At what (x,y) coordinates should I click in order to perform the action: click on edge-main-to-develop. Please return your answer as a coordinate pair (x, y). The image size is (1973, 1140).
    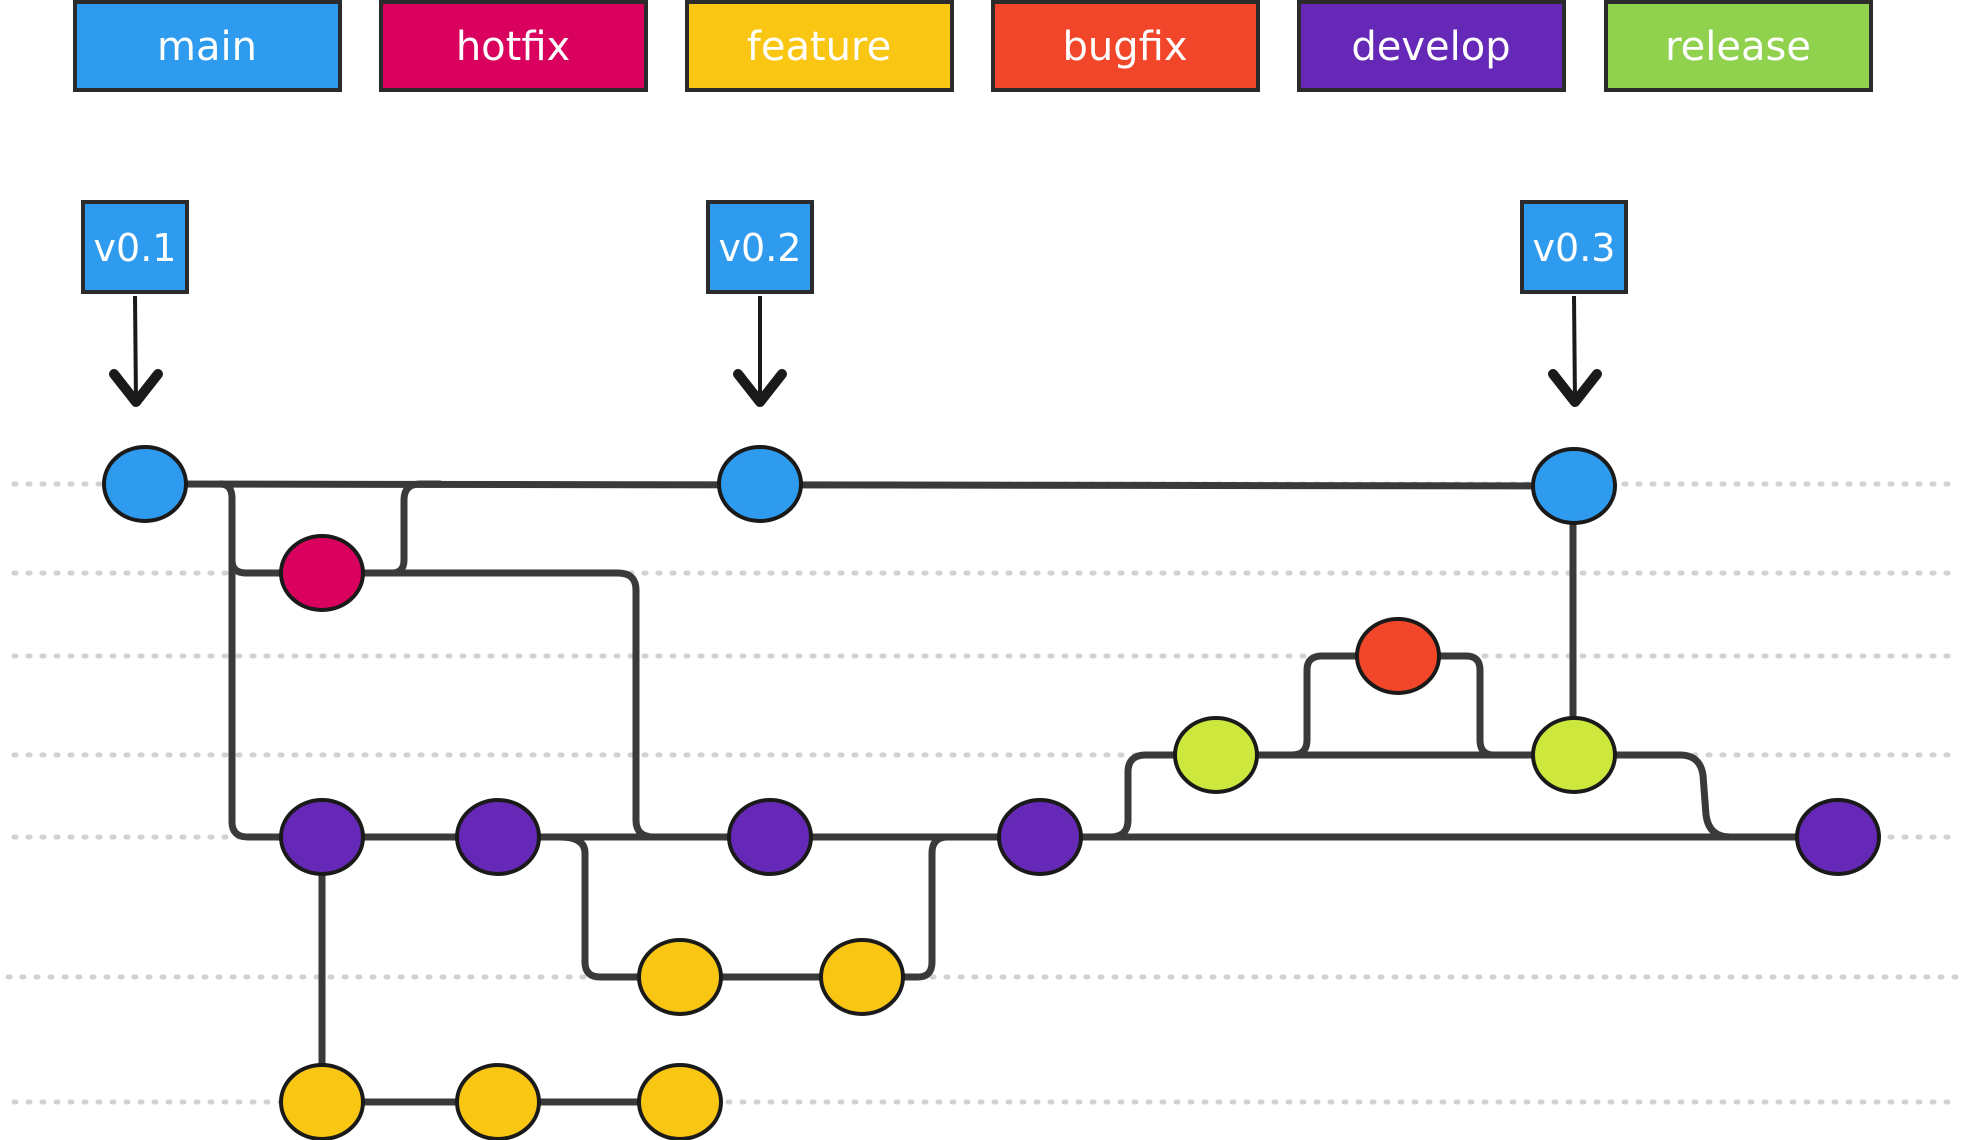
    Looking at the image, I should click on (261, 698).